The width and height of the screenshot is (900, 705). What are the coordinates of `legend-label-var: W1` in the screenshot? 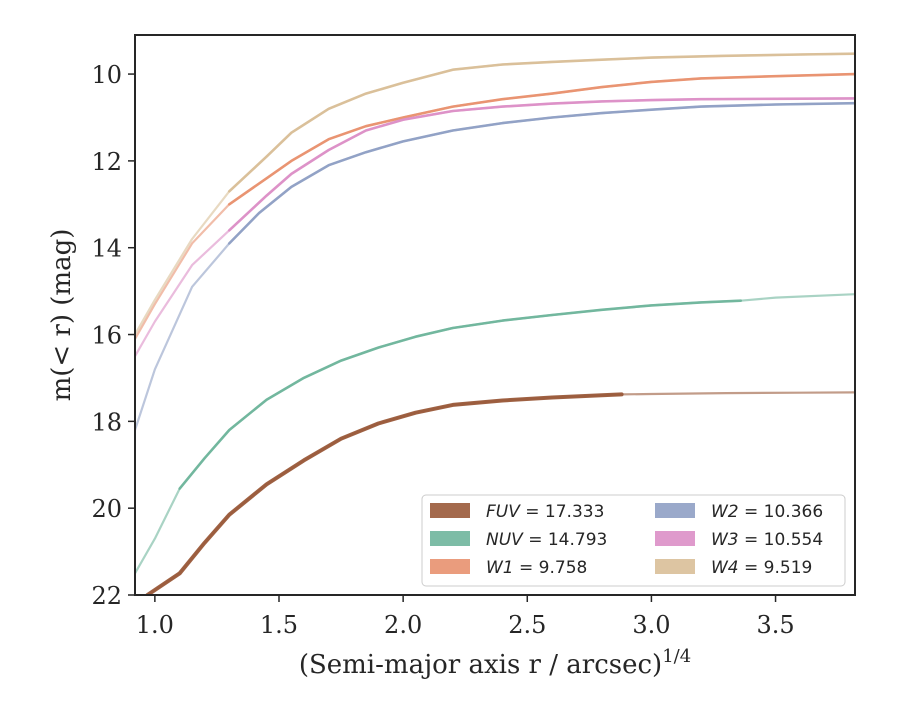 It's located at (500, 568).